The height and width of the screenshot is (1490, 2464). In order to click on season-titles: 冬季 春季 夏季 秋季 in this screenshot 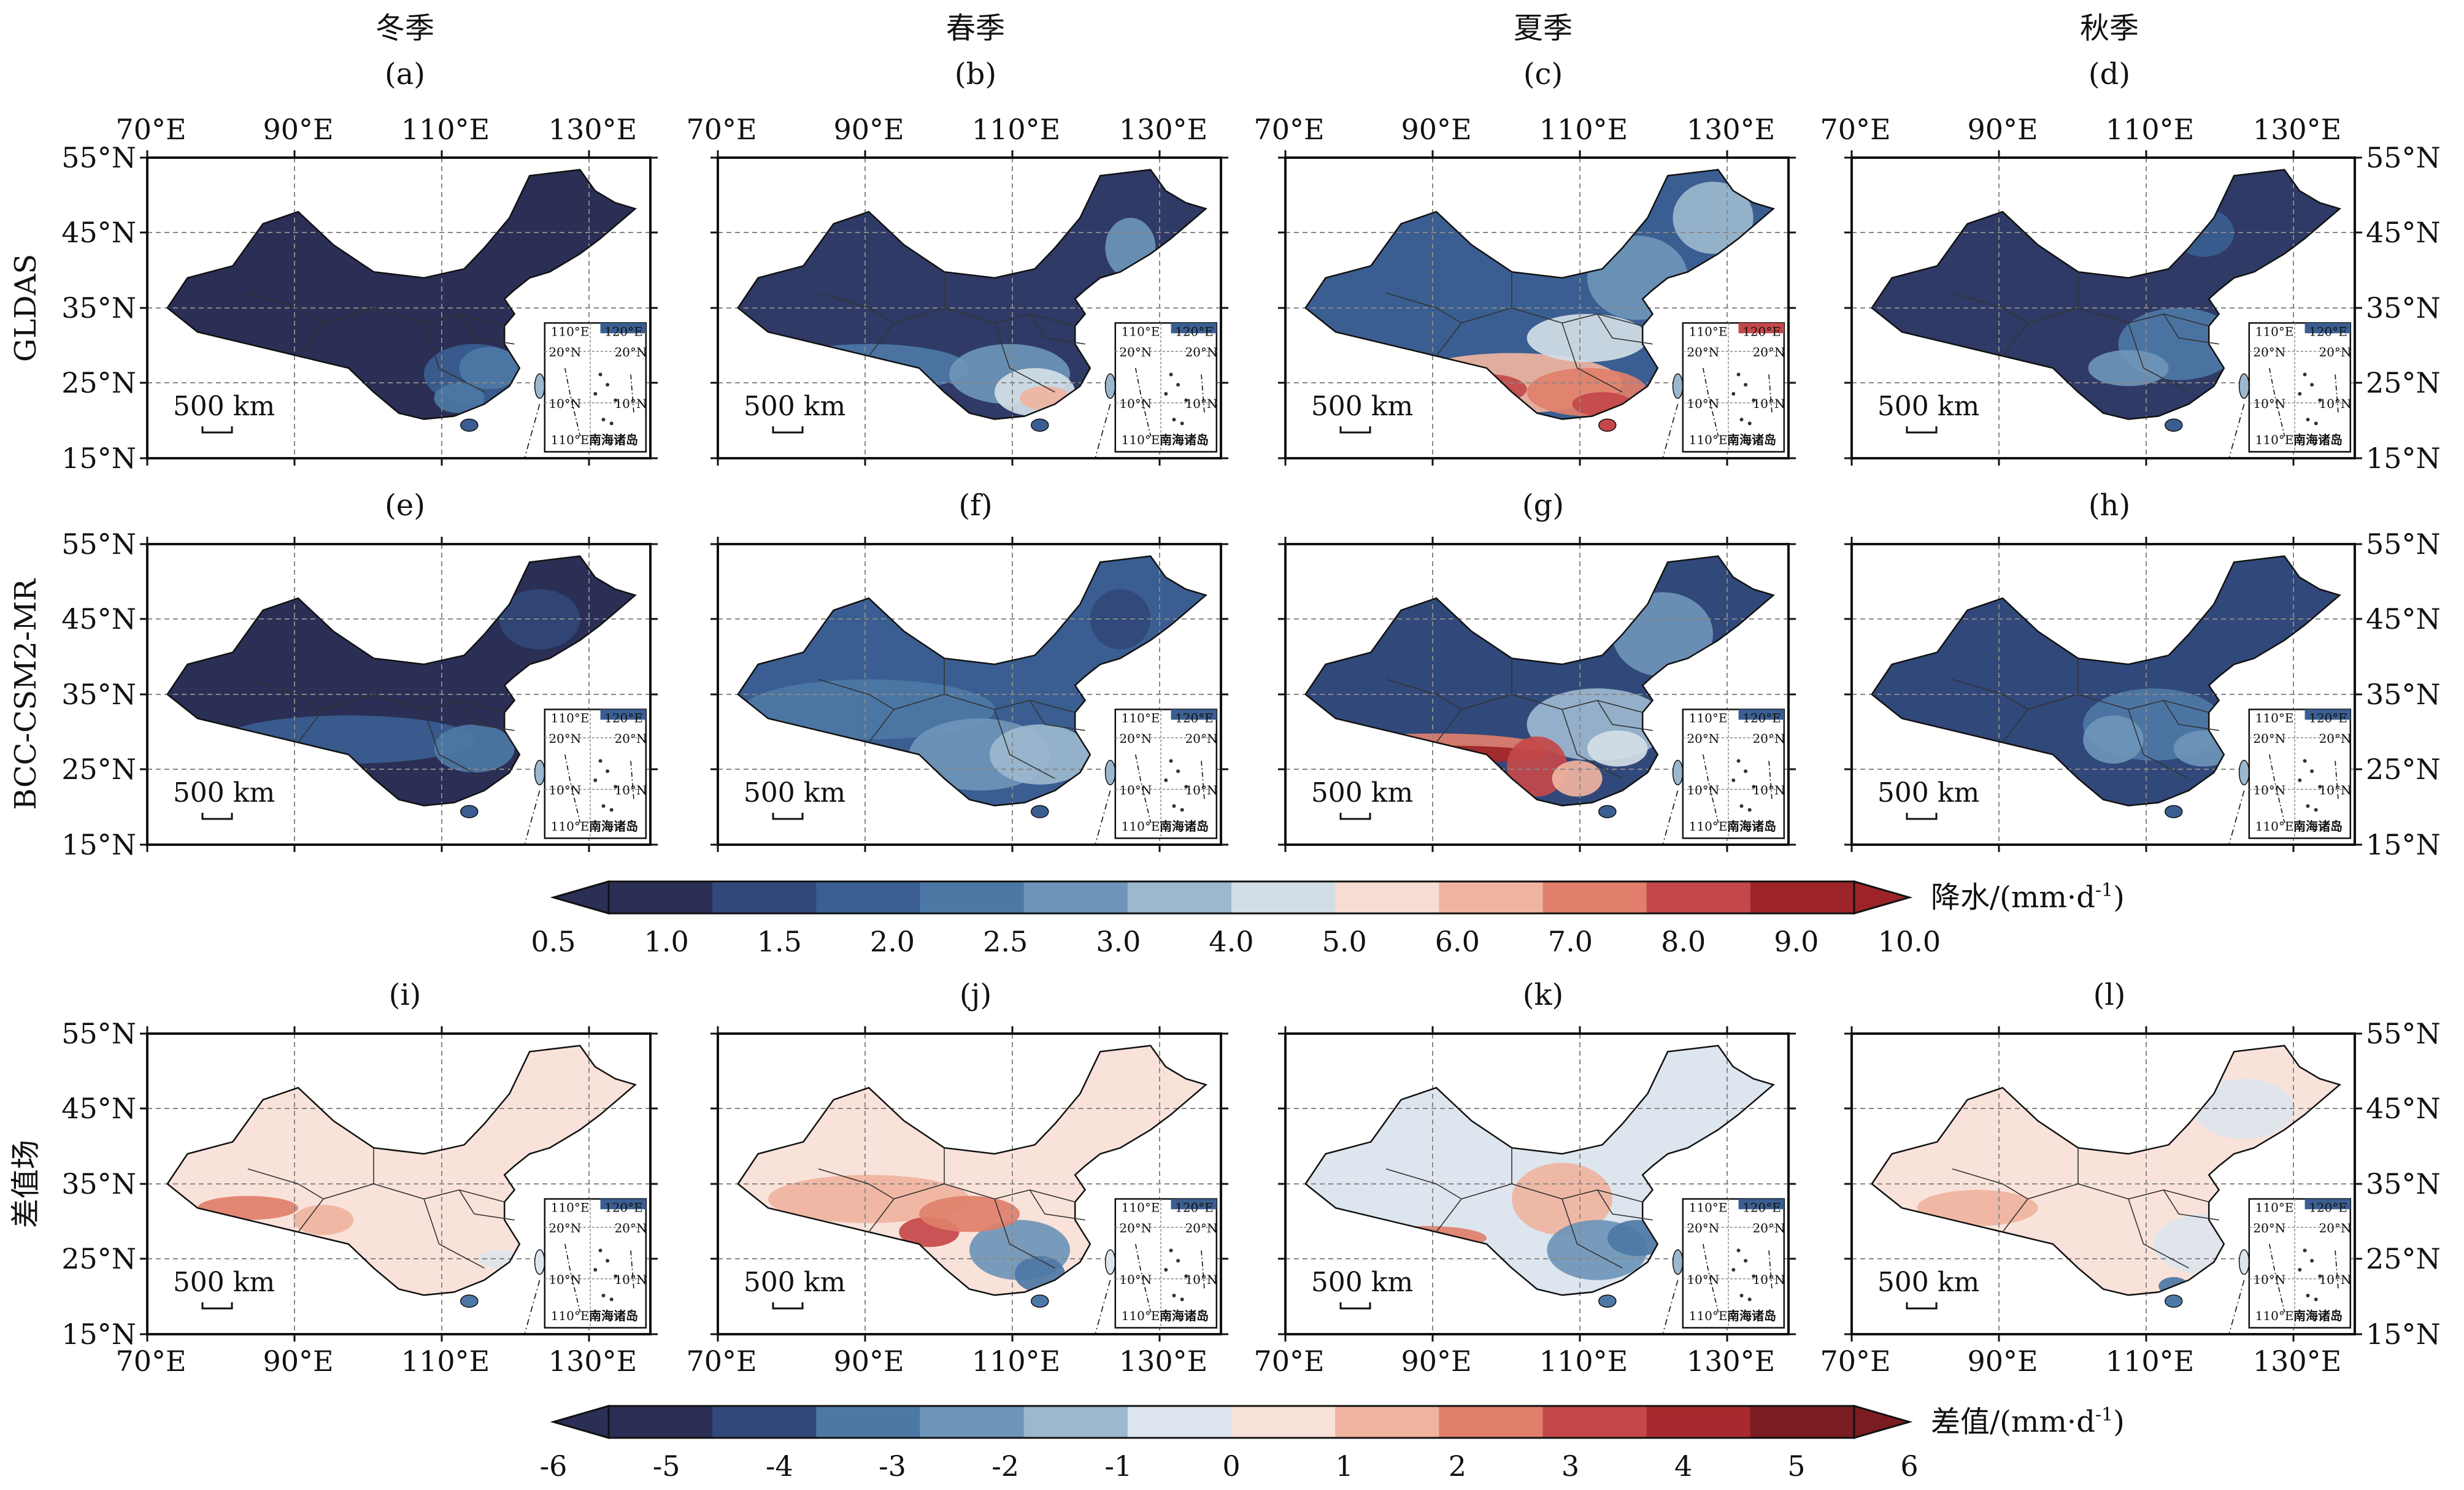, I will do `click(1257, 28)`.